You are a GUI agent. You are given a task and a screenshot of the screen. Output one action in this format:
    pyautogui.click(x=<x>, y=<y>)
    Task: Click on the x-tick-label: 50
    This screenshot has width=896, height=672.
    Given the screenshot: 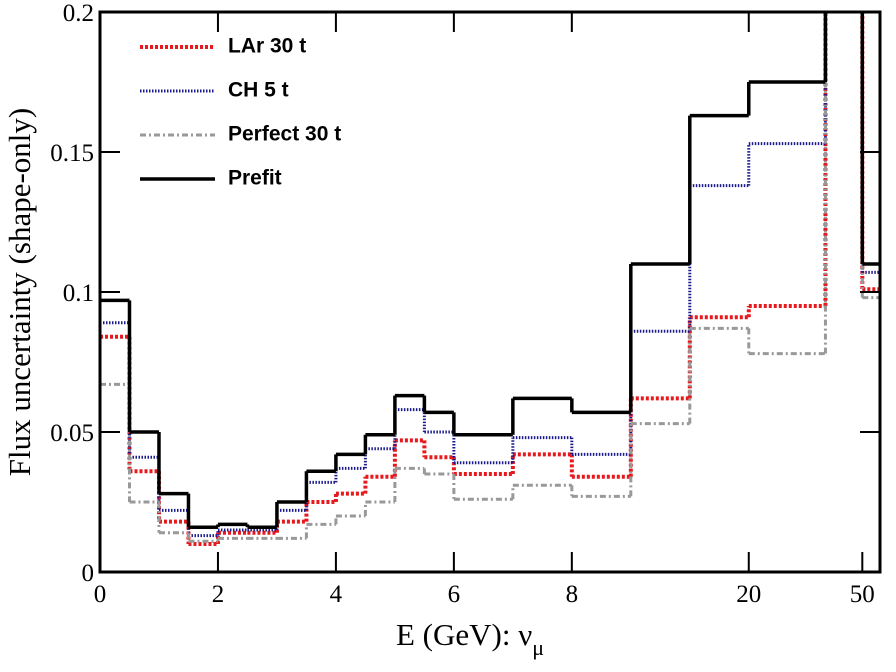 What is the action you would take?
    pyautogui.click(x=862, y=594)
    